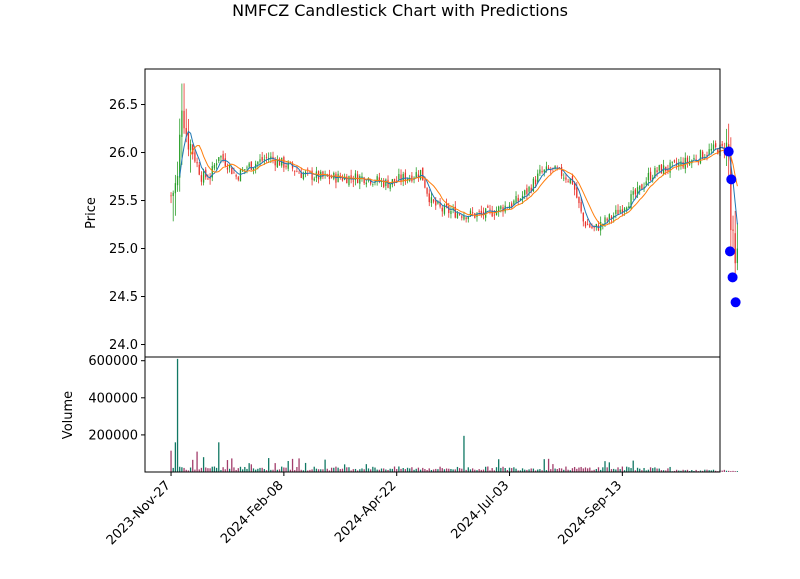 The height and width of the screenshot is (579, 800). Describe the element at coordinates (116, 398) in the screenshot. I see `volume-y-axis: 200000 400000 600000` at that location.